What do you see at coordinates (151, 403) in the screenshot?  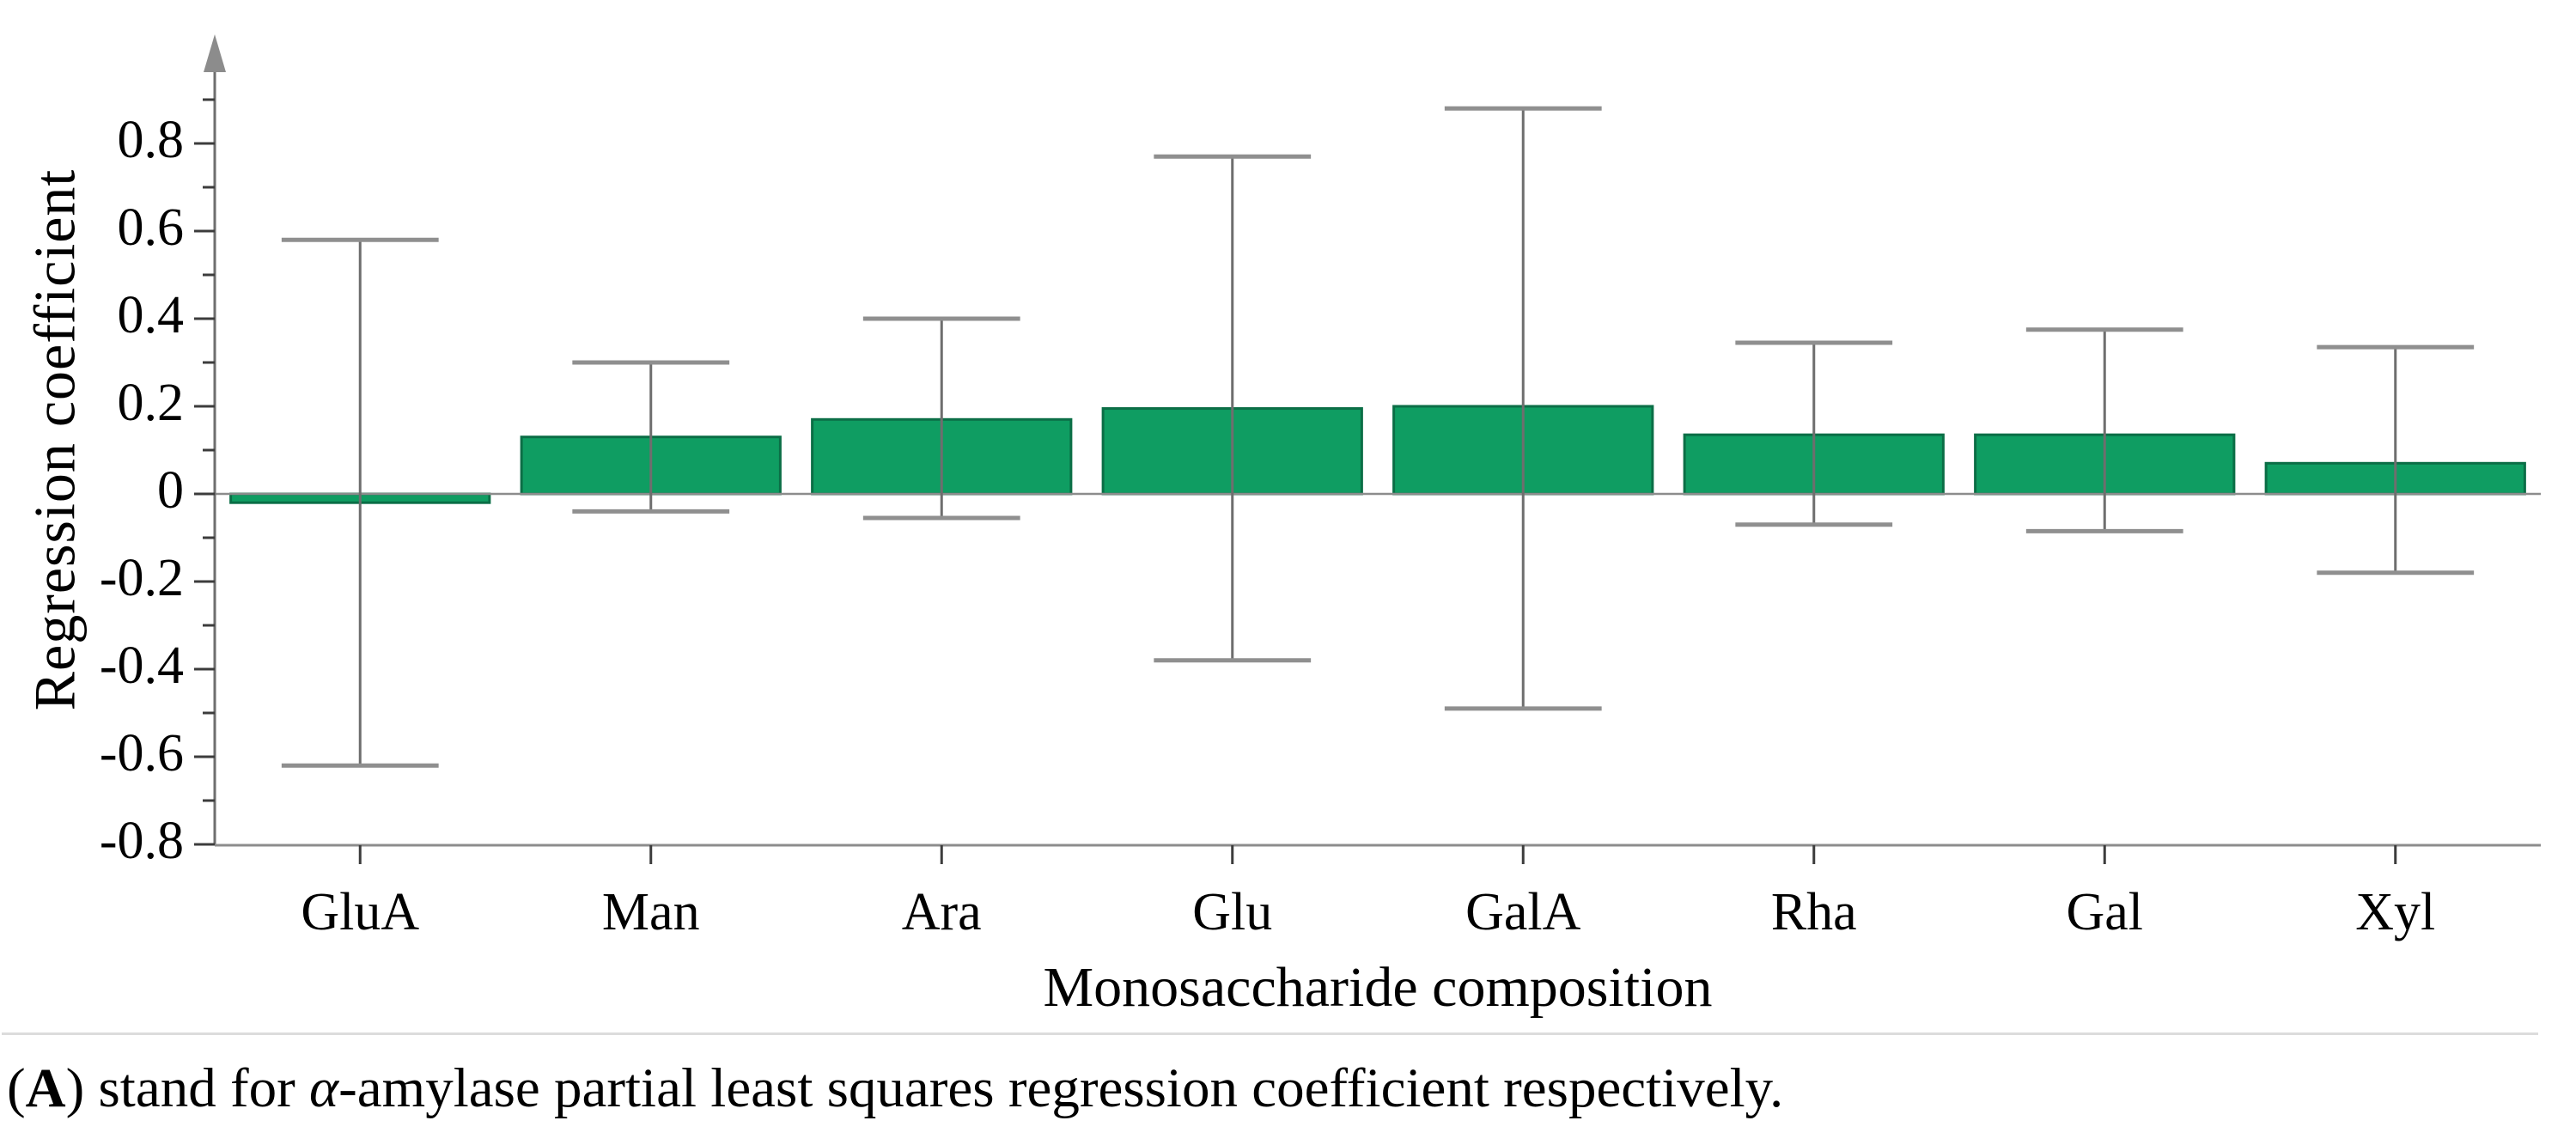 I see `y-tick-label-0.2: 0.2` at bounding box center [151, 403].